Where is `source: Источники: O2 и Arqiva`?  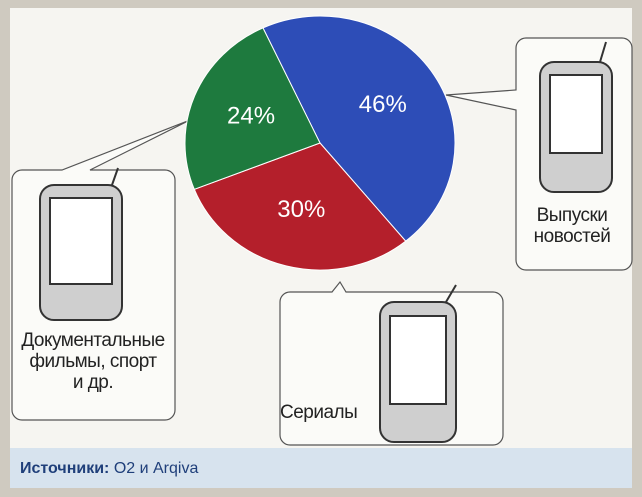 source: Источники: O2 и Arqiva is located at coordinates (109, 469).